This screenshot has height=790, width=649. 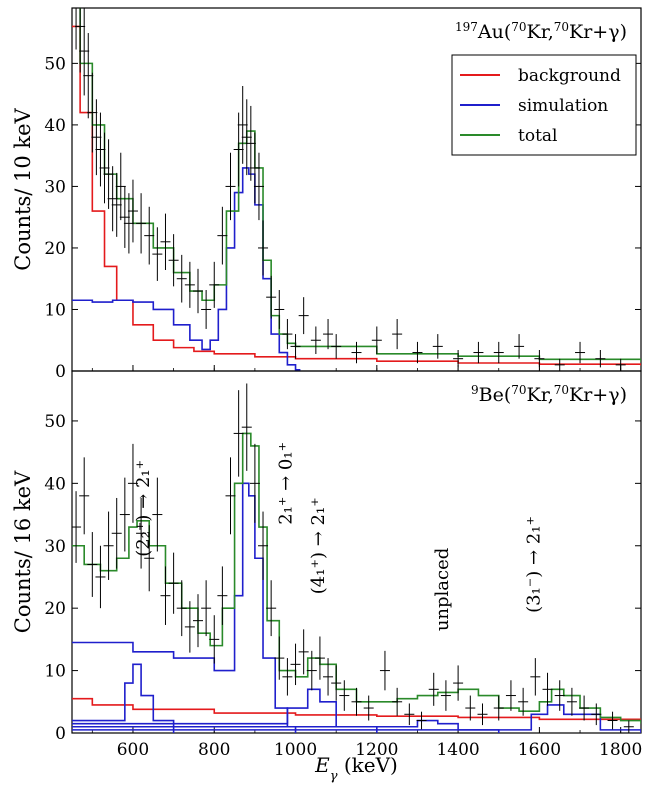 What do you see at coordinates (186, 269) in the screenshot?
I see `series-line-simulation` at bounding box center [186, 269].